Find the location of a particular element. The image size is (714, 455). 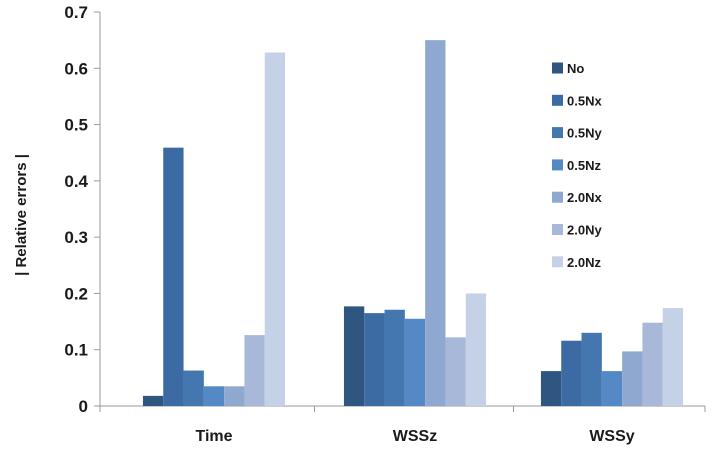

y-tick-label: 0.3 is located at coordinates (76, 237).